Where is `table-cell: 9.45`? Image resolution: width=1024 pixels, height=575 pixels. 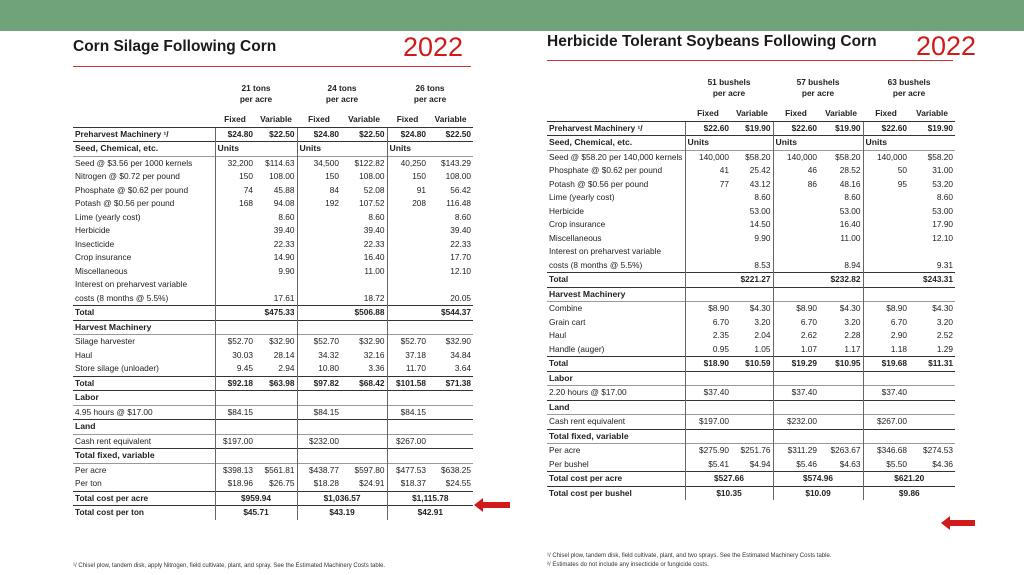
table-cell: 9.45 is located at coordinates (234, 369).